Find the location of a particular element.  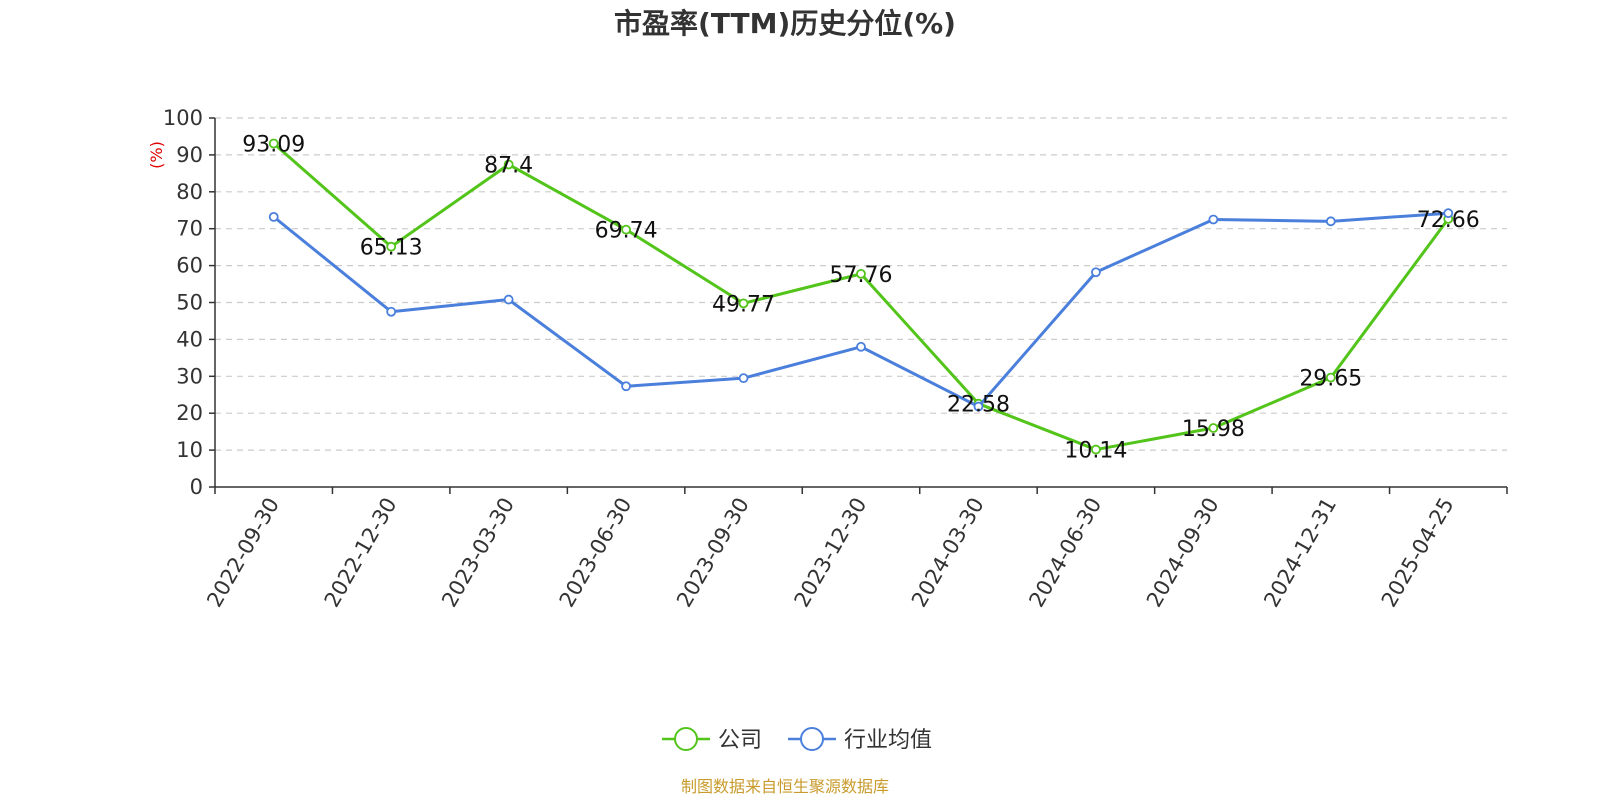

data-label: 87.4 is located at coordinates (508, 165).